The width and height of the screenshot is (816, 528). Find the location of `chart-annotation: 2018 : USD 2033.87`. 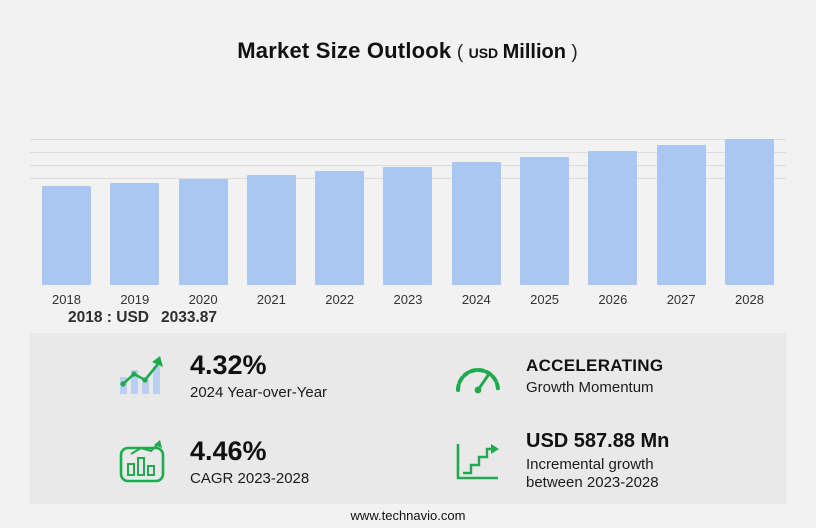

chart-annotation: 2018 : USD 2033.87 is located at coordinates (142, 318).